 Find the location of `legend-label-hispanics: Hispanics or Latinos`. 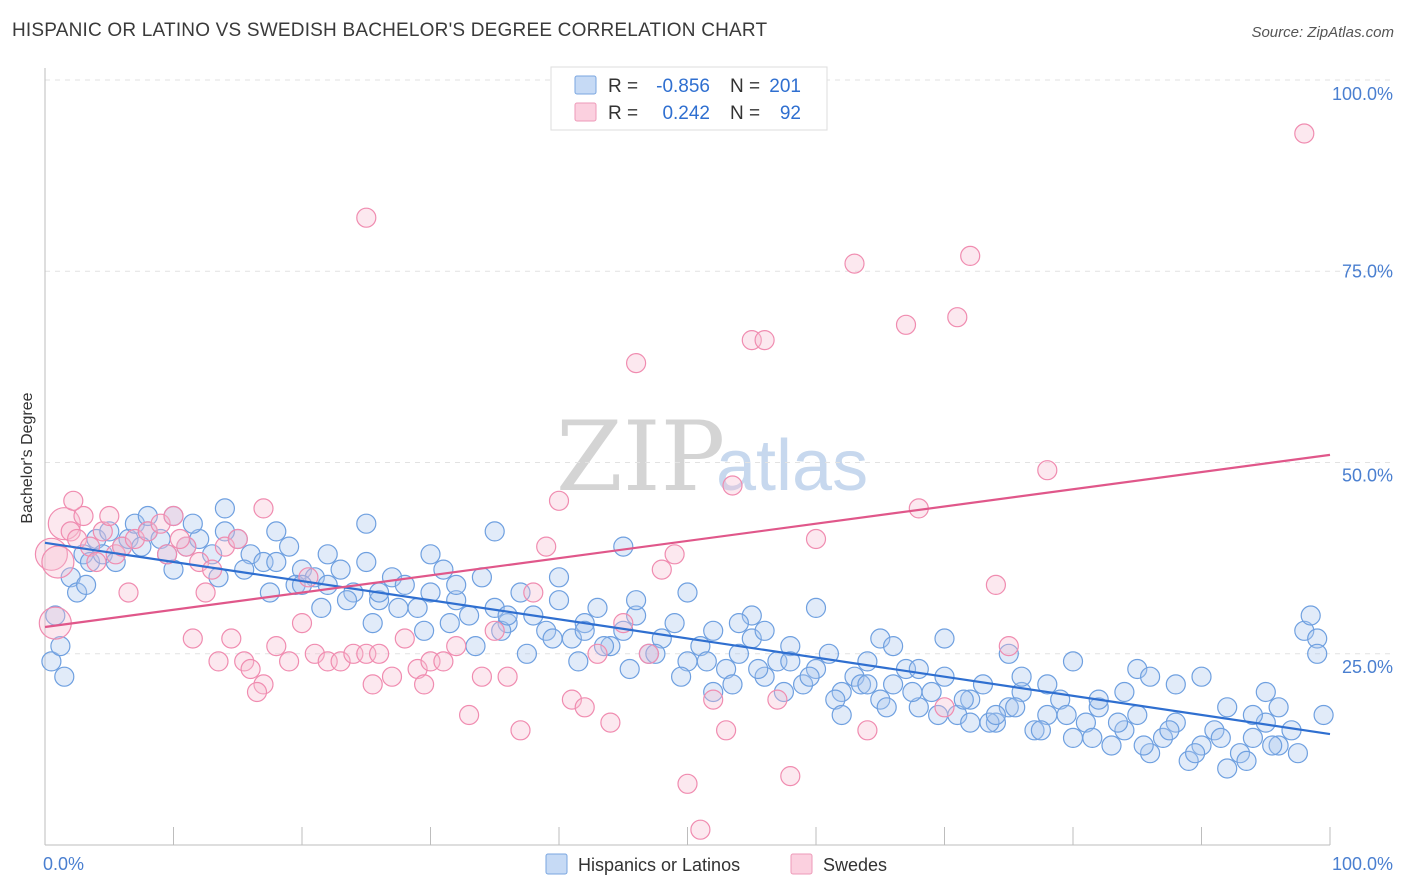

legend-label-hispanics: Hispanics or Latinos is located at coordinates (659, 865).